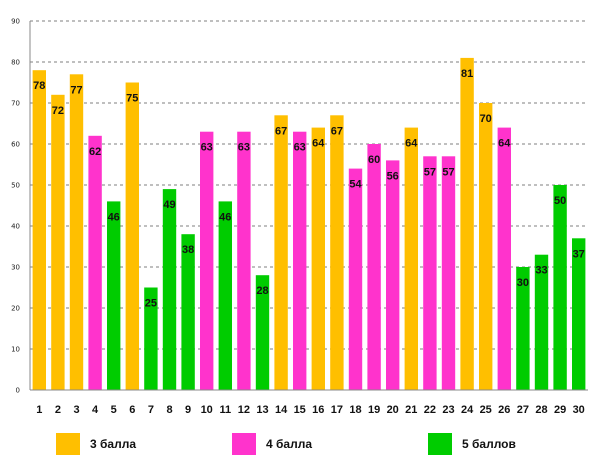 The image size is (597, 469). What do you see at coordinates (374, 160) in the screenshot?
I see `data-label: 60` at bounding box center [374, 160].